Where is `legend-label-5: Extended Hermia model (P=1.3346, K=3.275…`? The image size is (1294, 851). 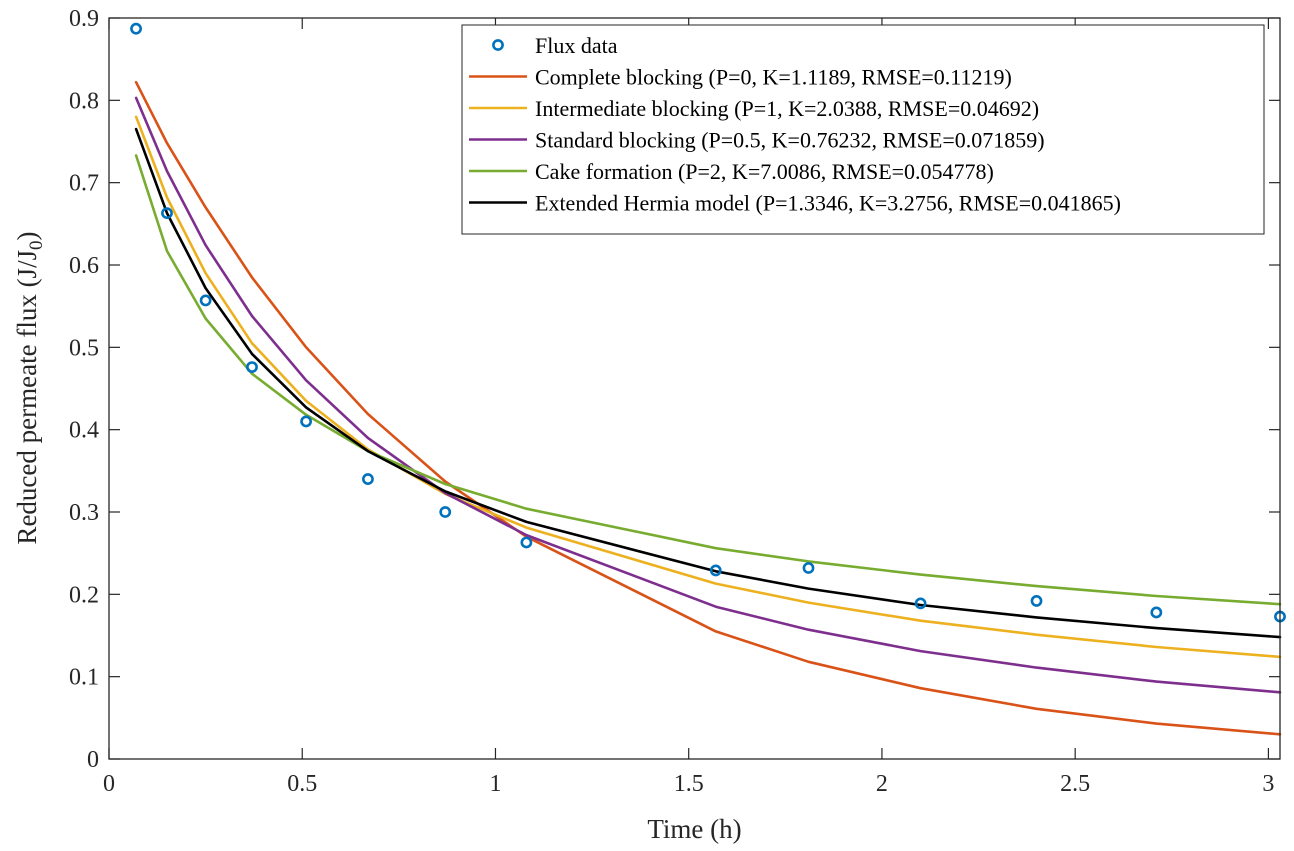 legend-label-5: Extended Hermia model (P=1.3346, K=3.275… is located at coordinates (828, 203).